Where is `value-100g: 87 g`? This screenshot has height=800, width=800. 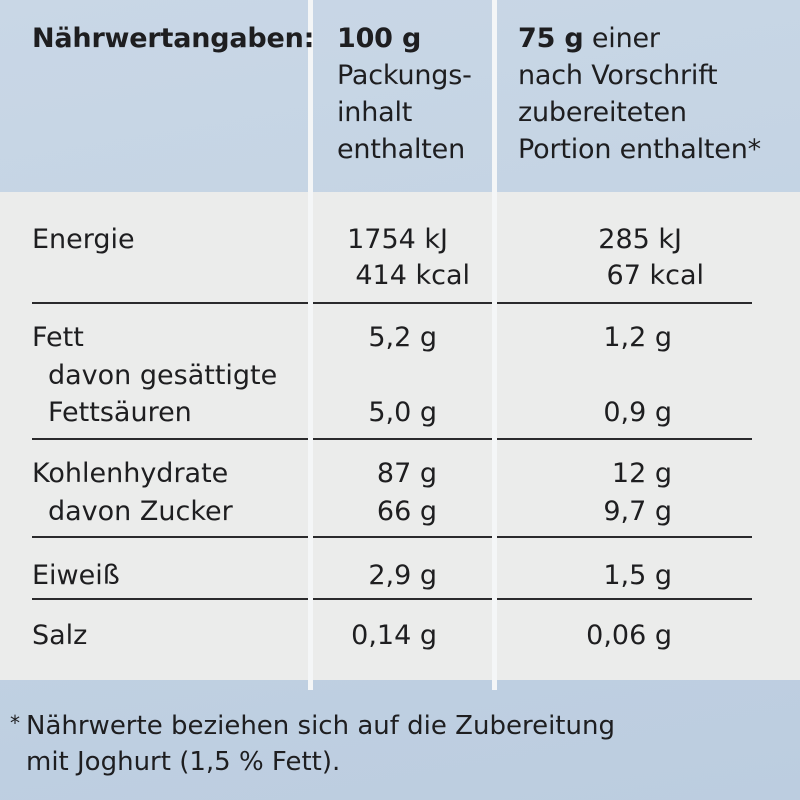 value-100g: 87 g is located at coordinates (406, 473).